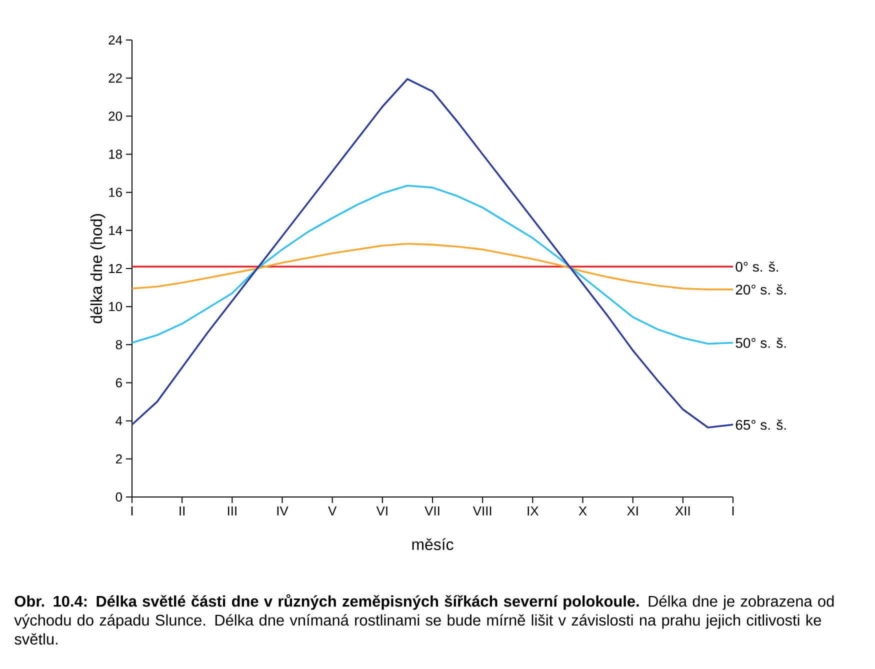 This screenshot has width=875, height=669. Describe the element at coordinates (115, 40) in the screenshot. I see `y-tick-label: 24` at that location.